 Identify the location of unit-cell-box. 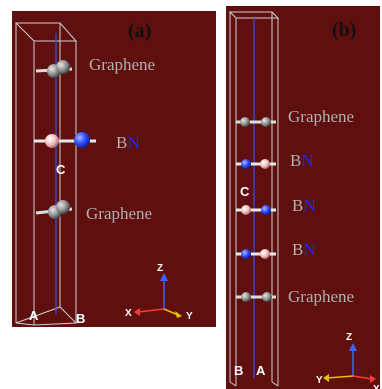
(254, 199).